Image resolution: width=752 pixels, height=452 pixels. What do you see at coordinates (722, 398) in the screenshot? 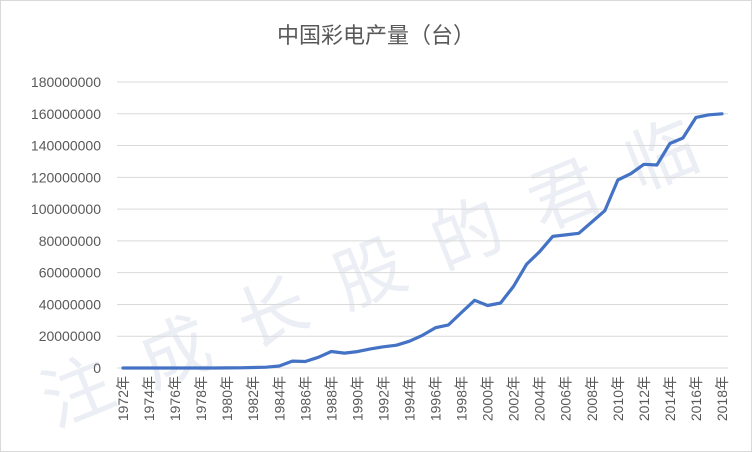
I see `x-tick-label: 2018年` at bounding box center [722, 398].